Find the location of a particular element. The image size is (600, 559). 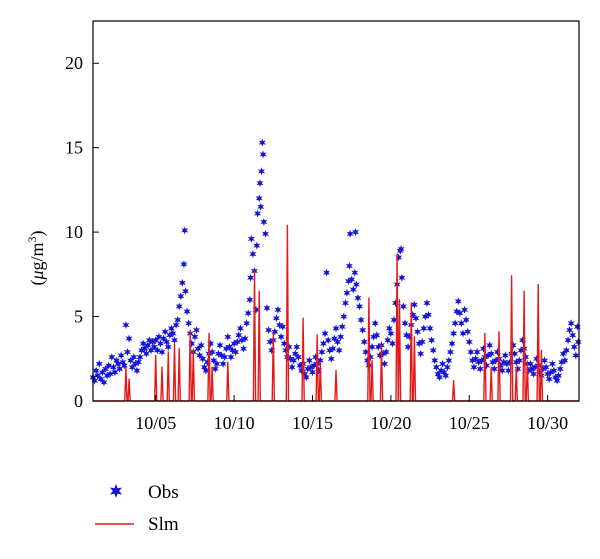

x-tick-label: 10/15 is located at coordinates (312, 423).